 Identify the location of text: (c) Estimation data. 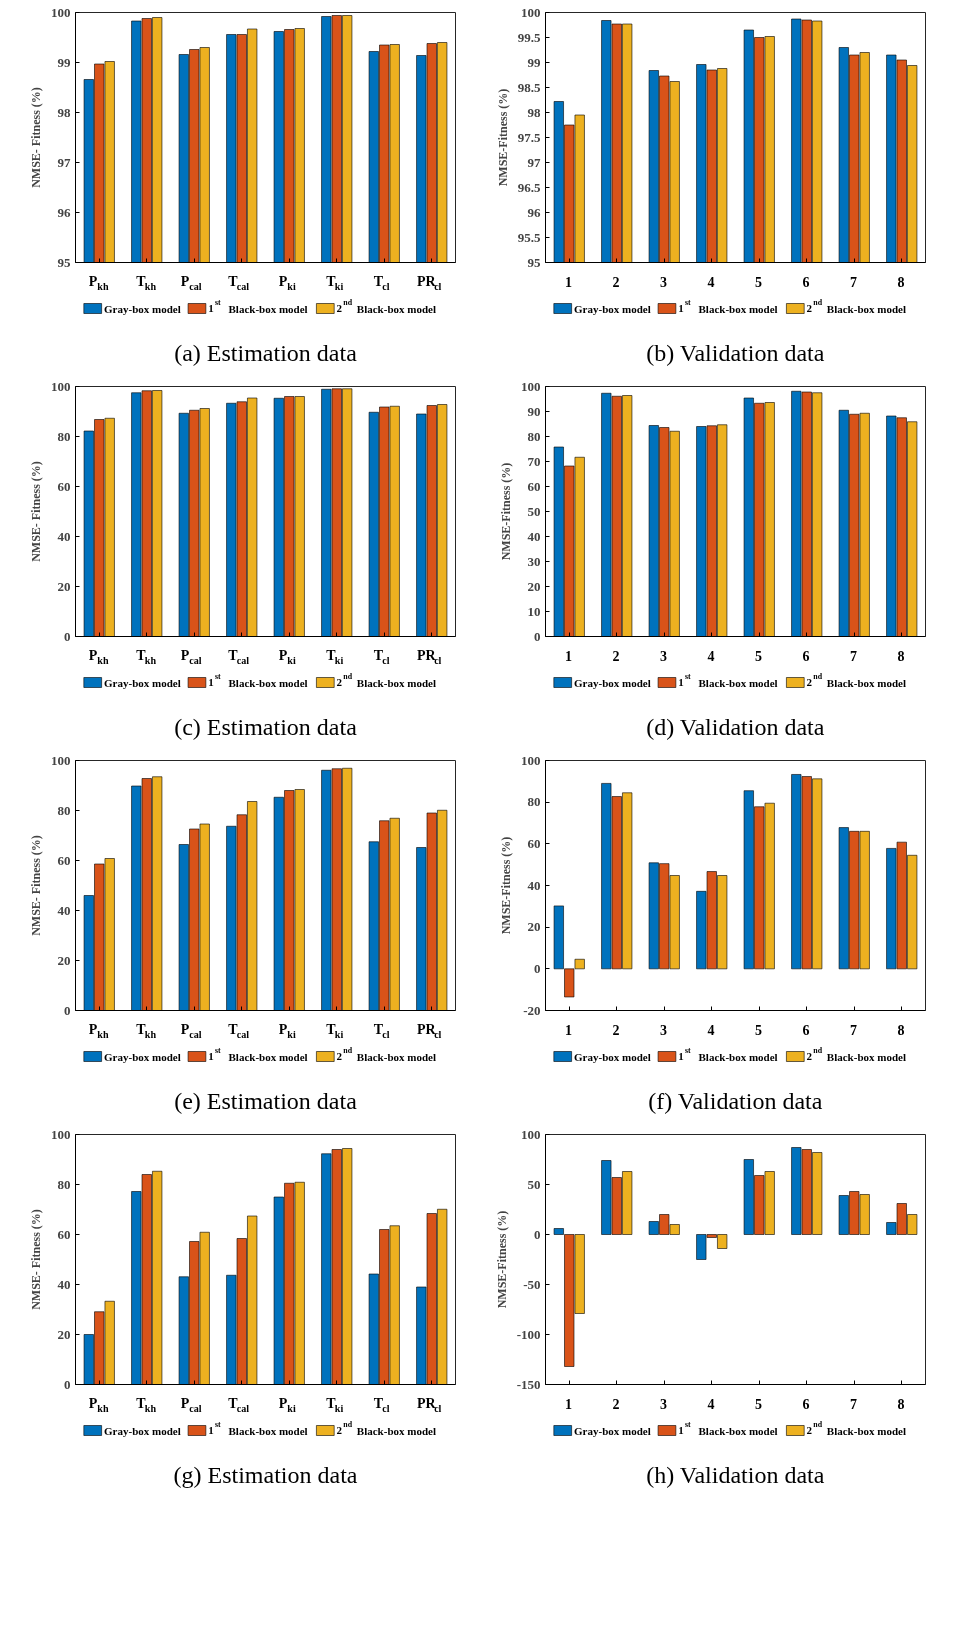
(266, 726).